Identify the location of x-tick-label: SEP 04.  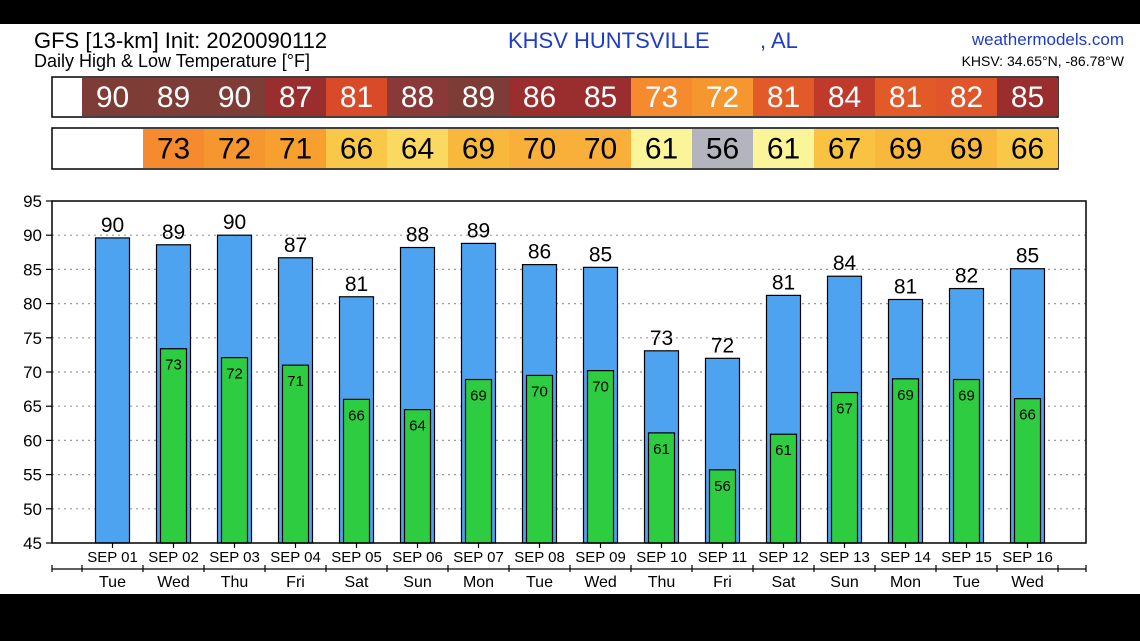
(295, 557).